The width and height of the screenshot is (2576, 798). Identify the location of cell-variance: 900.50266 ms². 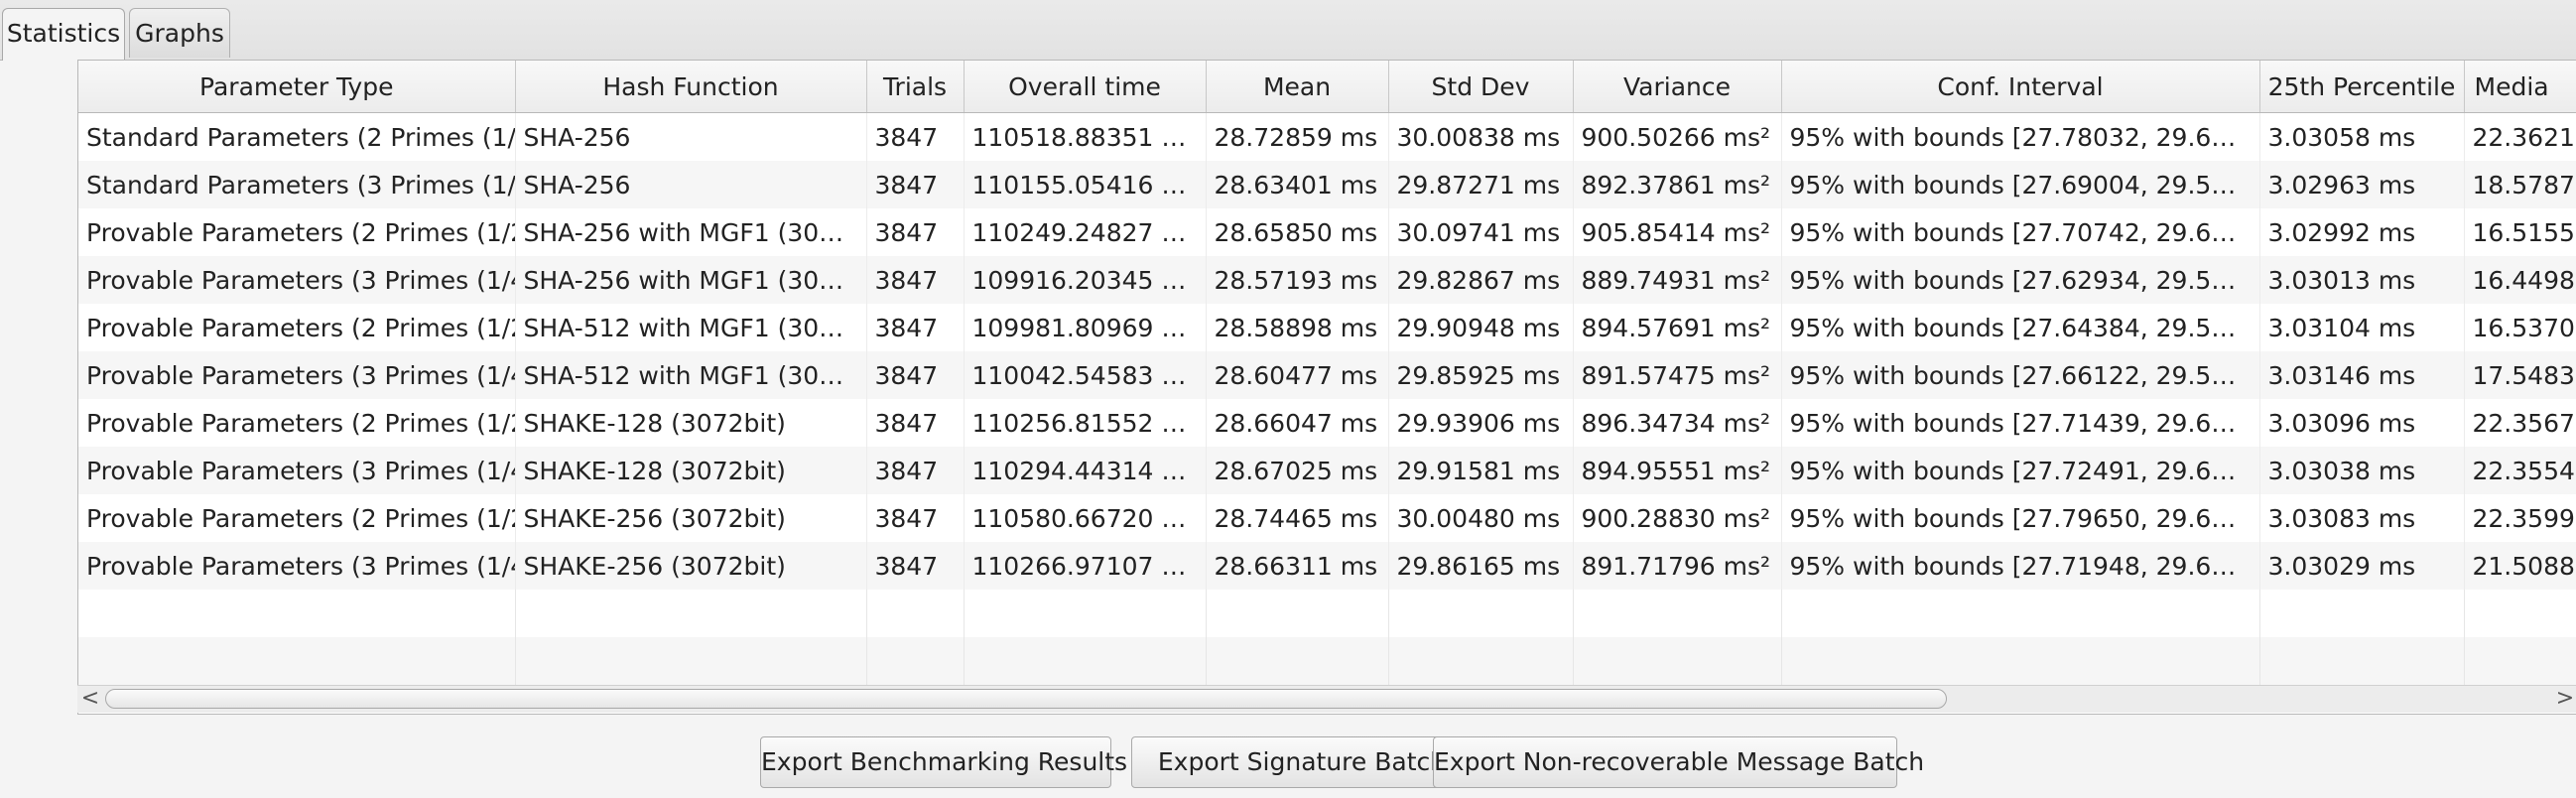
(1678, 136).